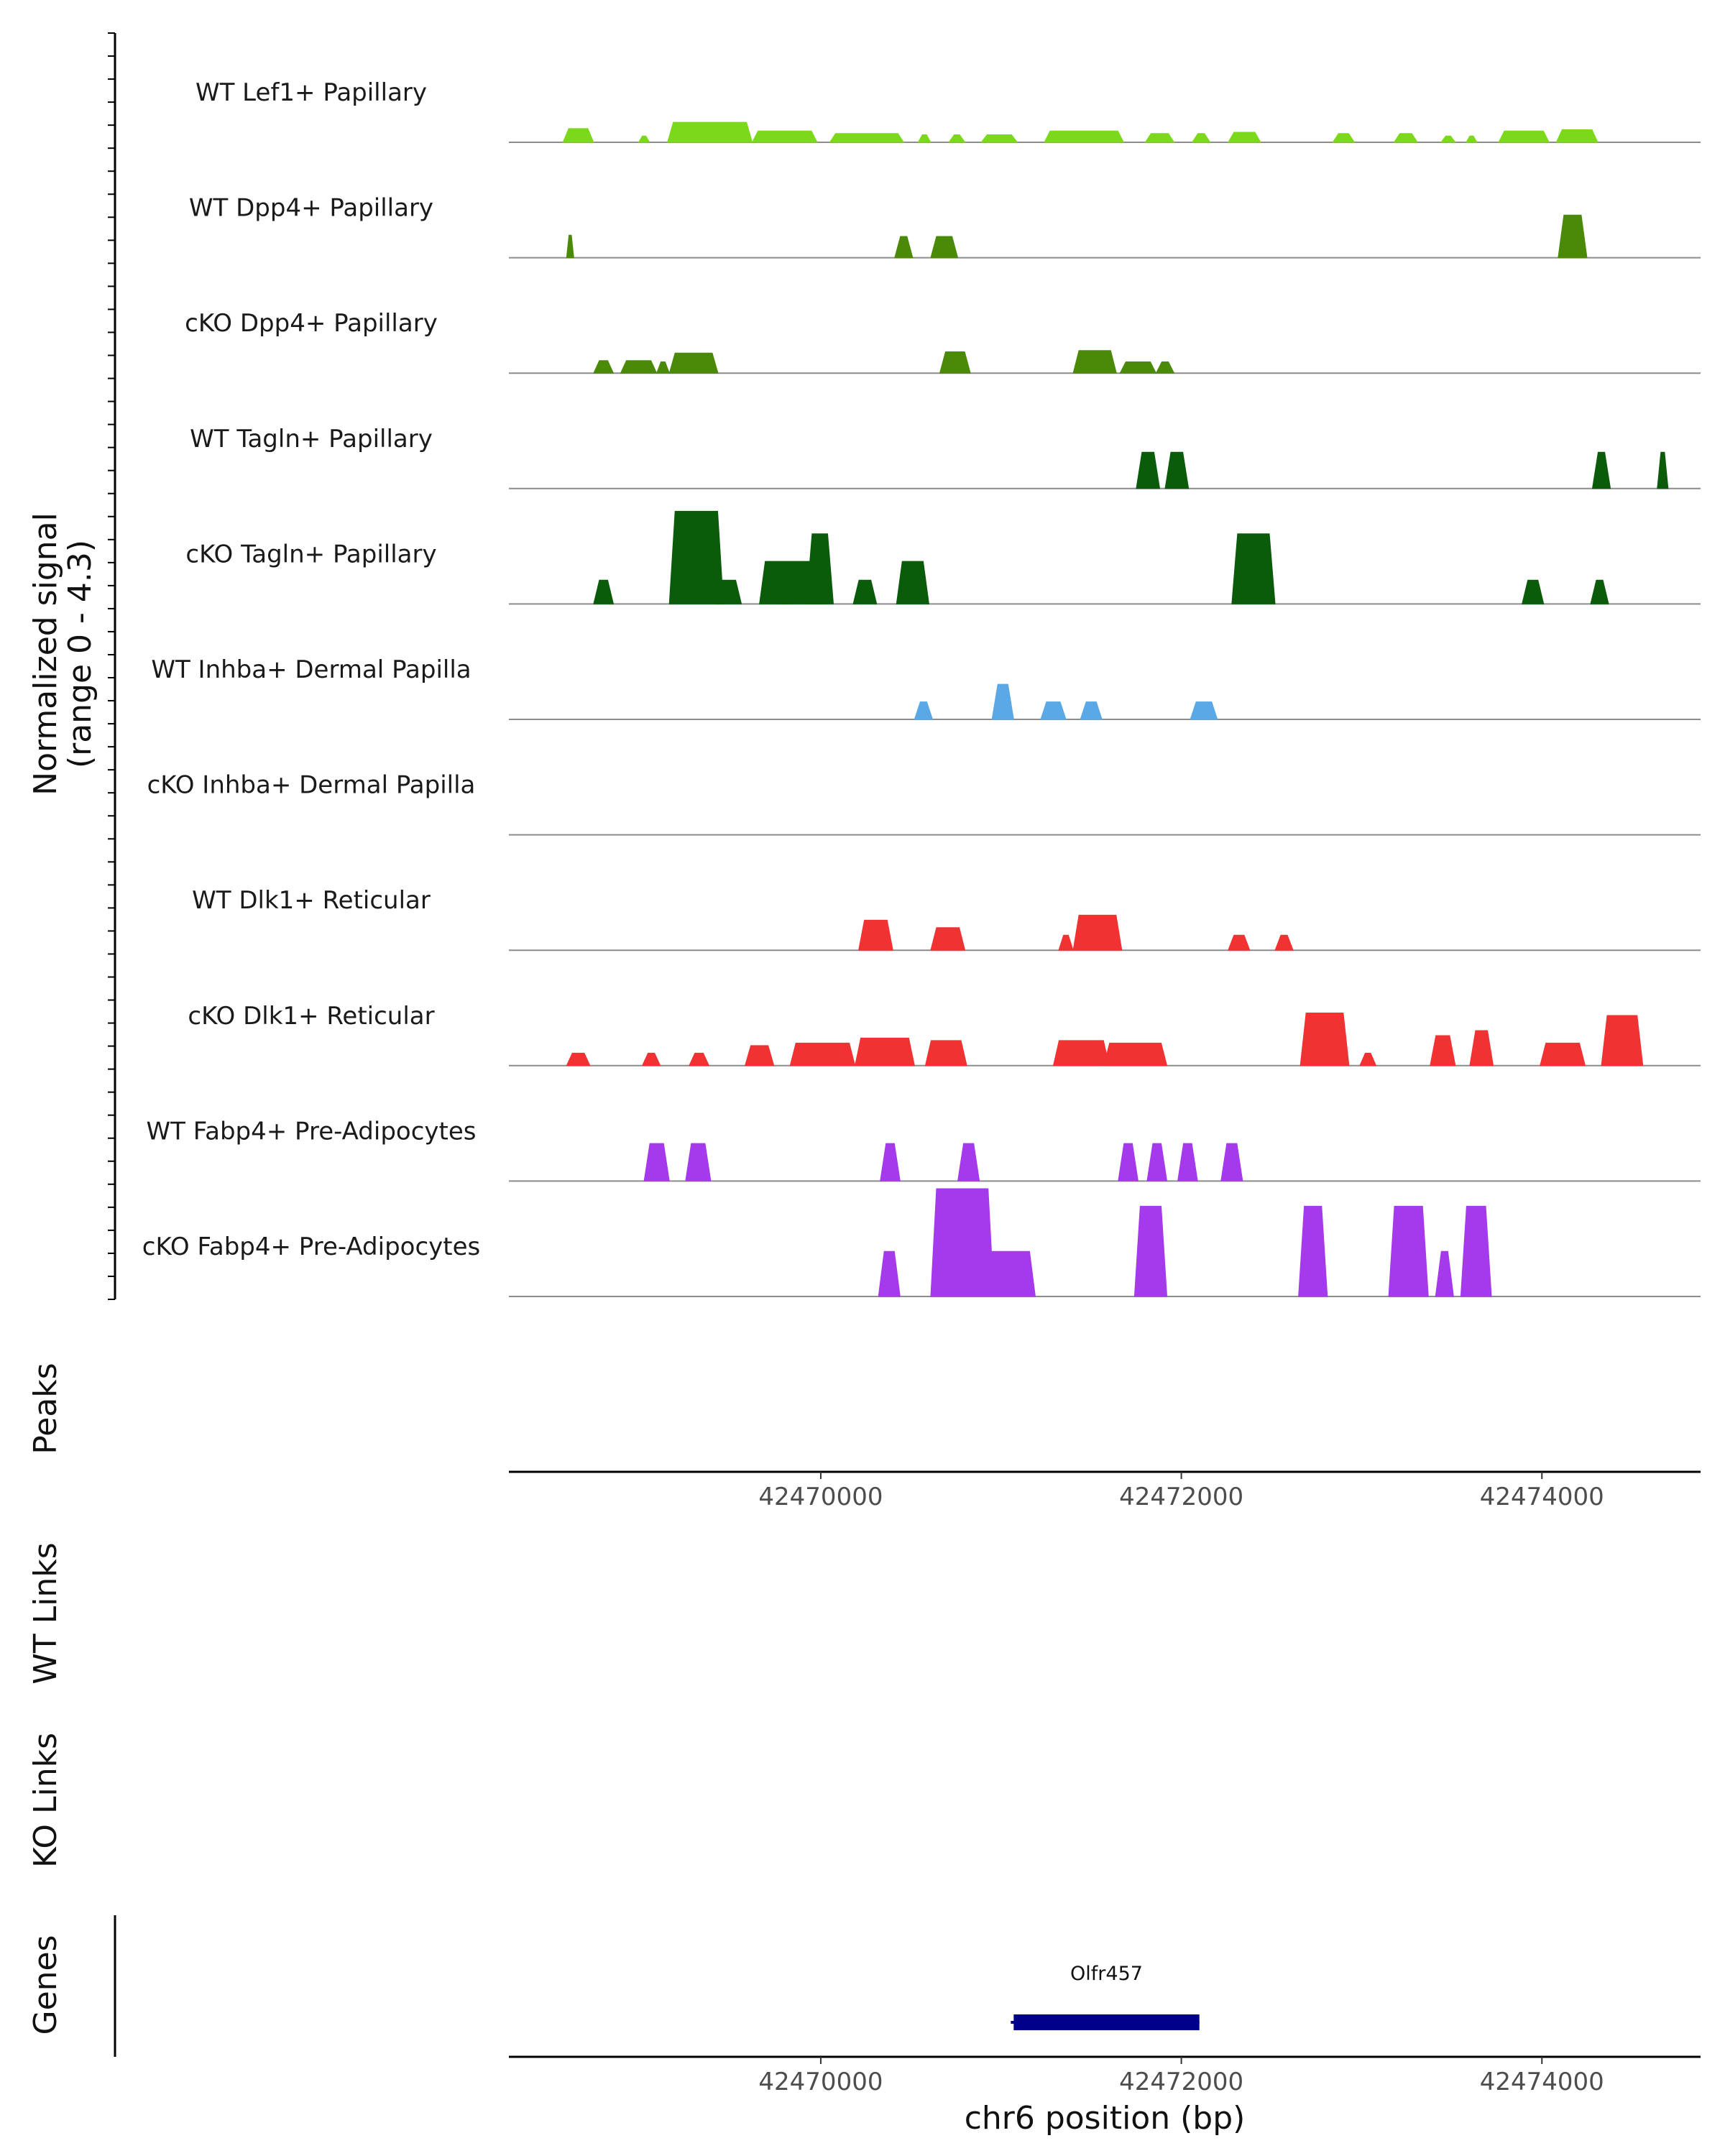 The height and width of the screenshot is (2156, 1725). What do you see at coordinates (311, 93) in the screenshot?
I see `track-label: WT Lef1+ Papillary` at bounding box center [311, 93].